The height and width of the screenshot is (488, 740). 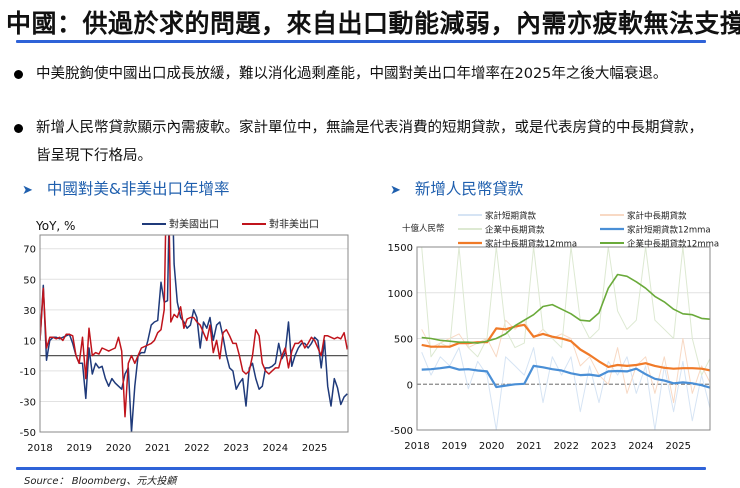 What do you see at coordinates (194, 224) in the screenshot?
I see `legend-label: 對美國出口` at bounding box center [194, 224].